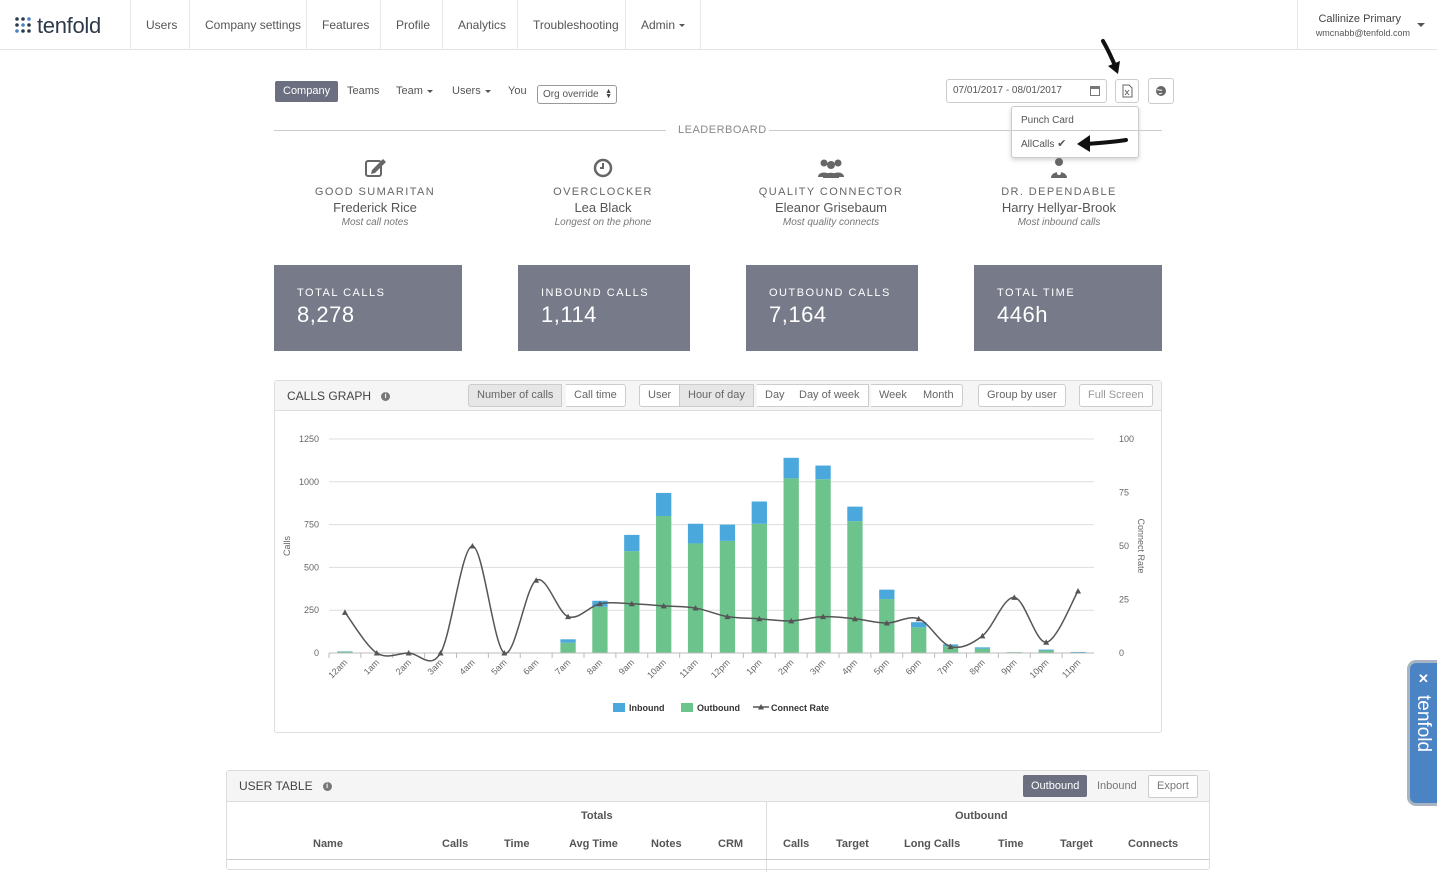  Describe the element at coordinates (766, 837) in the screenshot. I see `column-divider` at that location.